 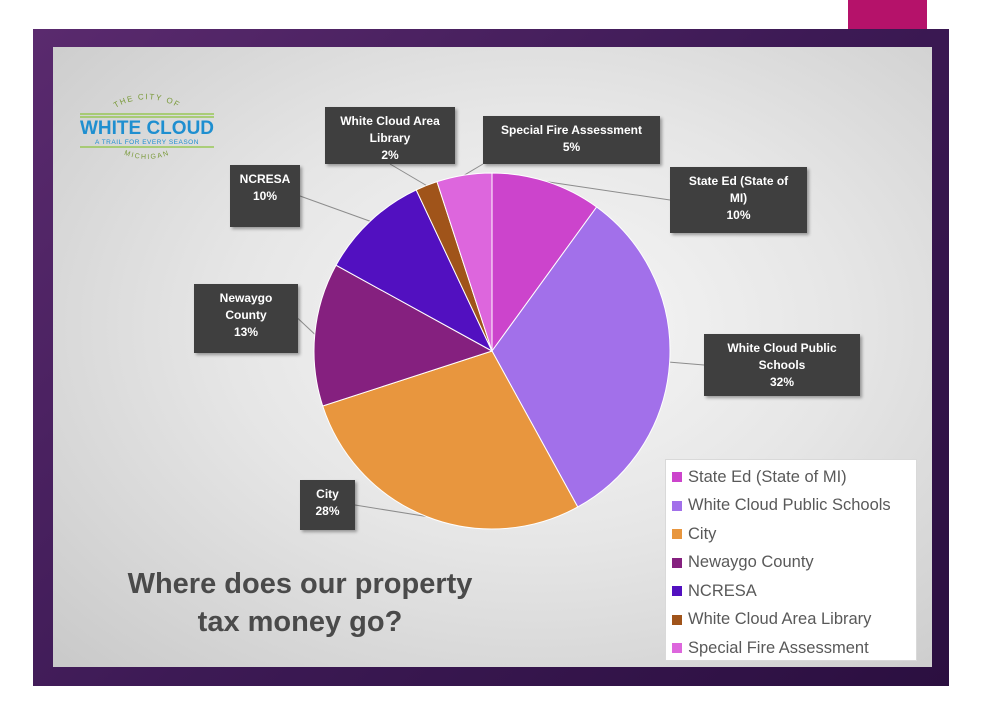 What do you see at coordinates (571, 130) in the screenshot?
I see `data-label-text: Special Fire Assessment` at bounding box center [571, 130].